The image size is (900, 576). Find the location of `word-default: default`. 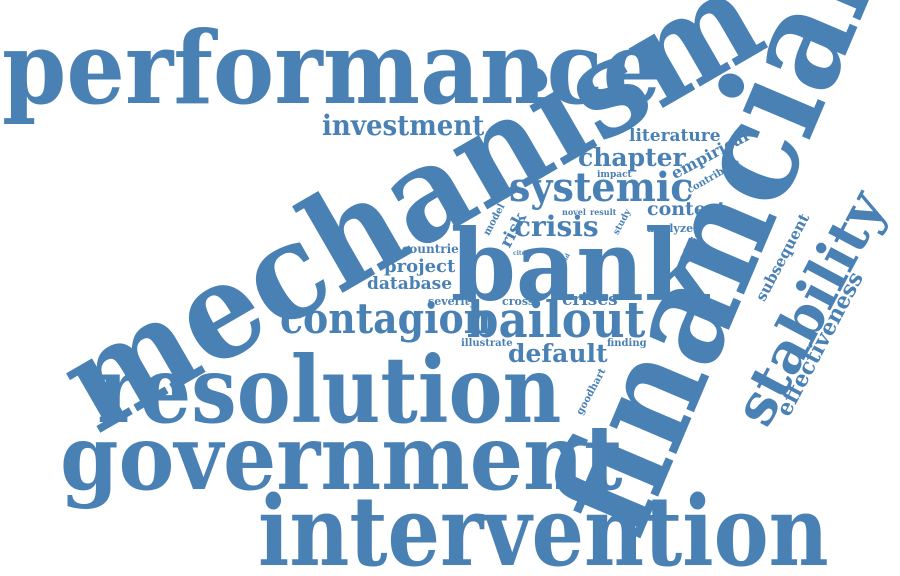

word-default: default is located at coordinates (558, 353).